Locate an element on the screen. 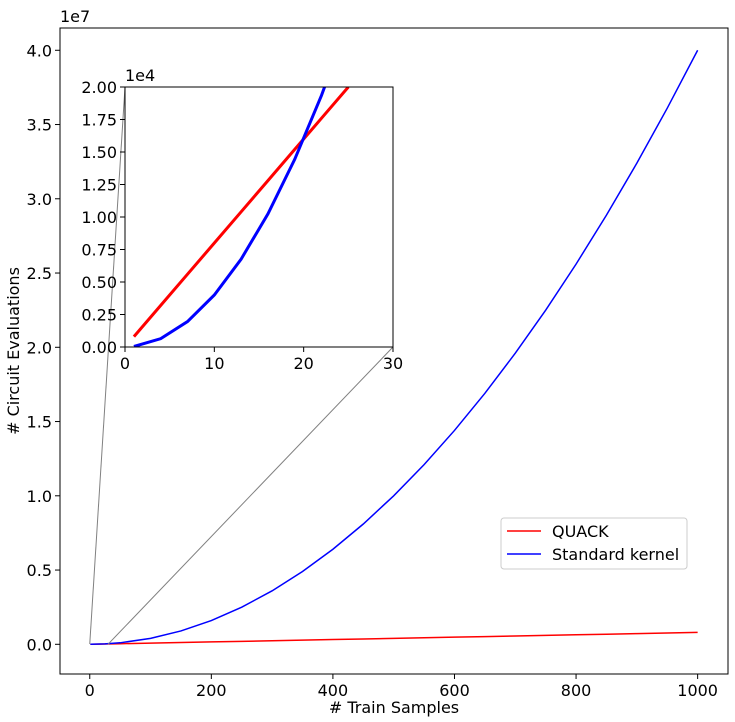 This screenshot has width=735, height=722. legend-label: QUACK is located at coordinates (580, 531).